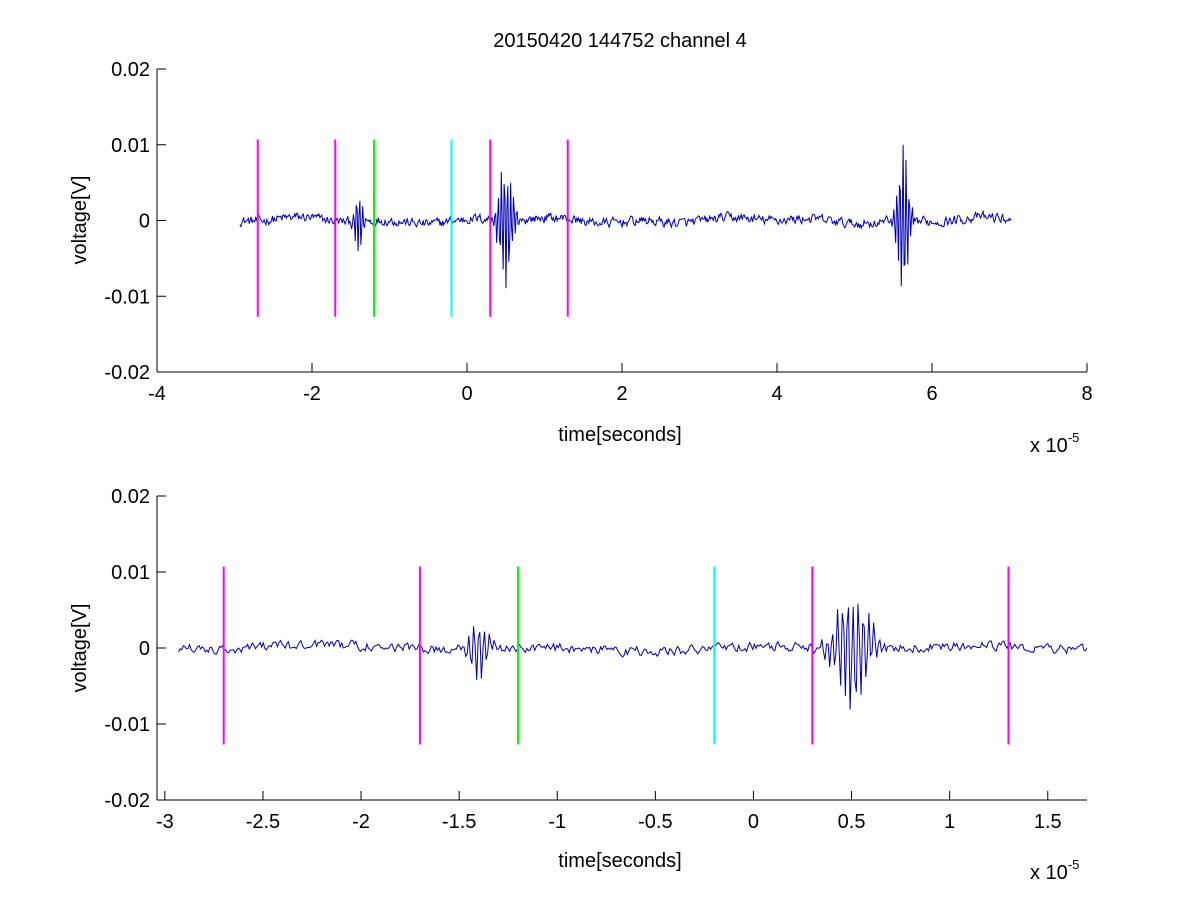 The height and width of the screenshot is (901, 1200). What do you see at coordinates (130, 573) in the screenshot?
I see `bottom-y-tick-label: 0.01` at bounding box center [130, 573].